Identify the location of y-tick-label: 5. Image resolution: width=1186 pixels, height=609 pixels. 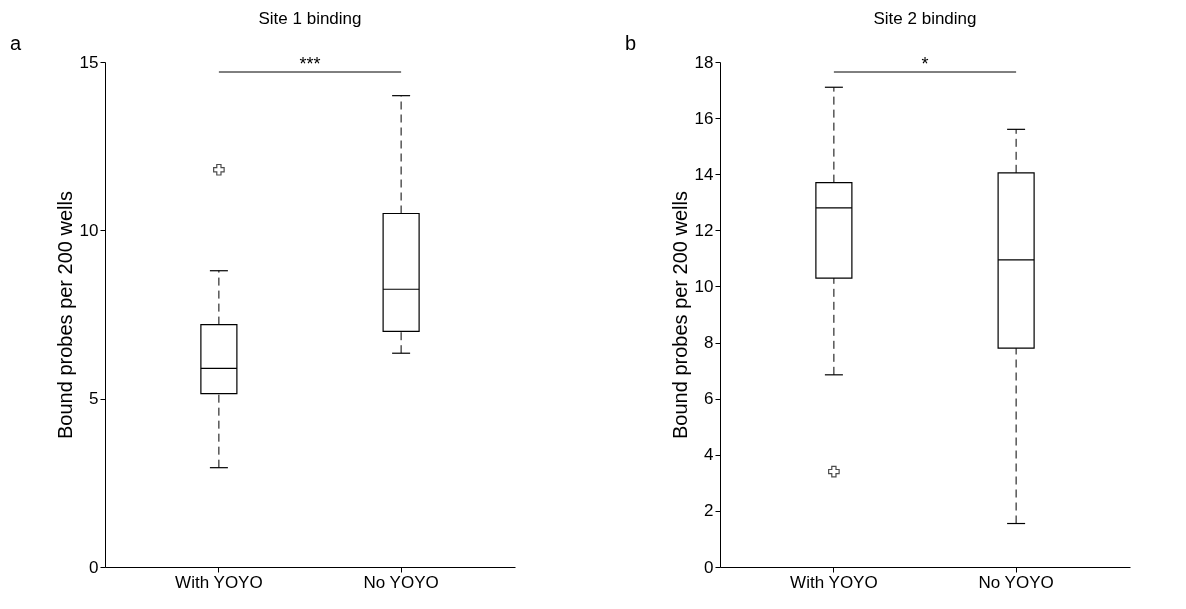
(94, 399).